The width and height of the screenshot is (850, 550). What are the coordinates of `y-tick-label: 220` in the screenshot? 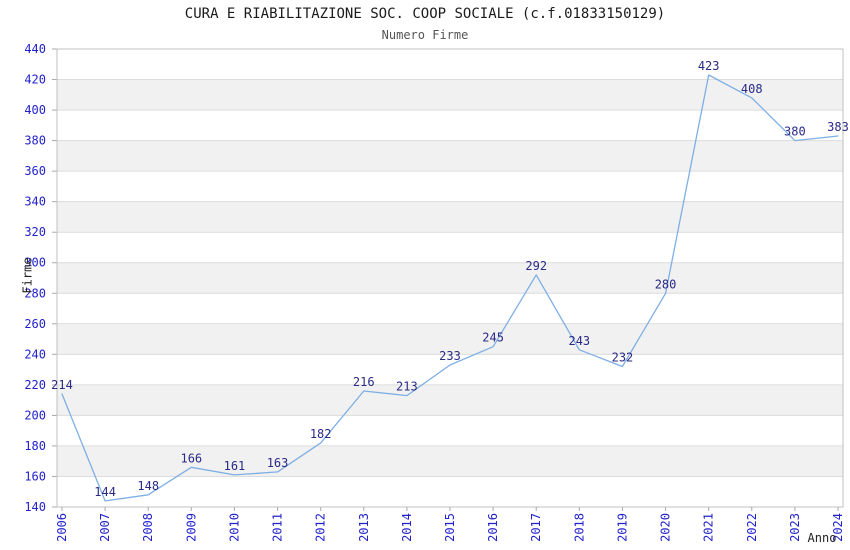 It's located at (35, 385).